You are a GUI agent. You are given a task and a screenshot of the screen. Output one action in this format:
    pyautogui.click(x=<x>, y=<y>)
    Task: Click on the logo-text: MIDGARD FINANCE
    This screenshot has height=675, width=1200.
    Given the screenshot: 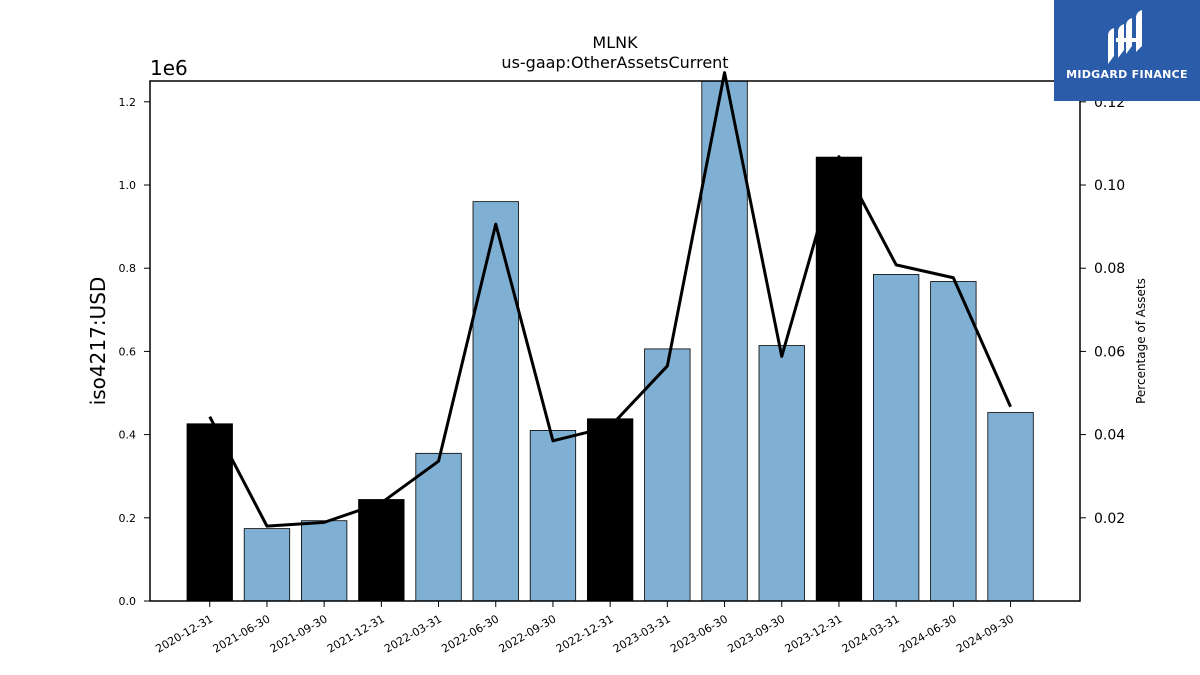 What is the action you would take?
    pyautogui.click(x=1127, y=74)
    